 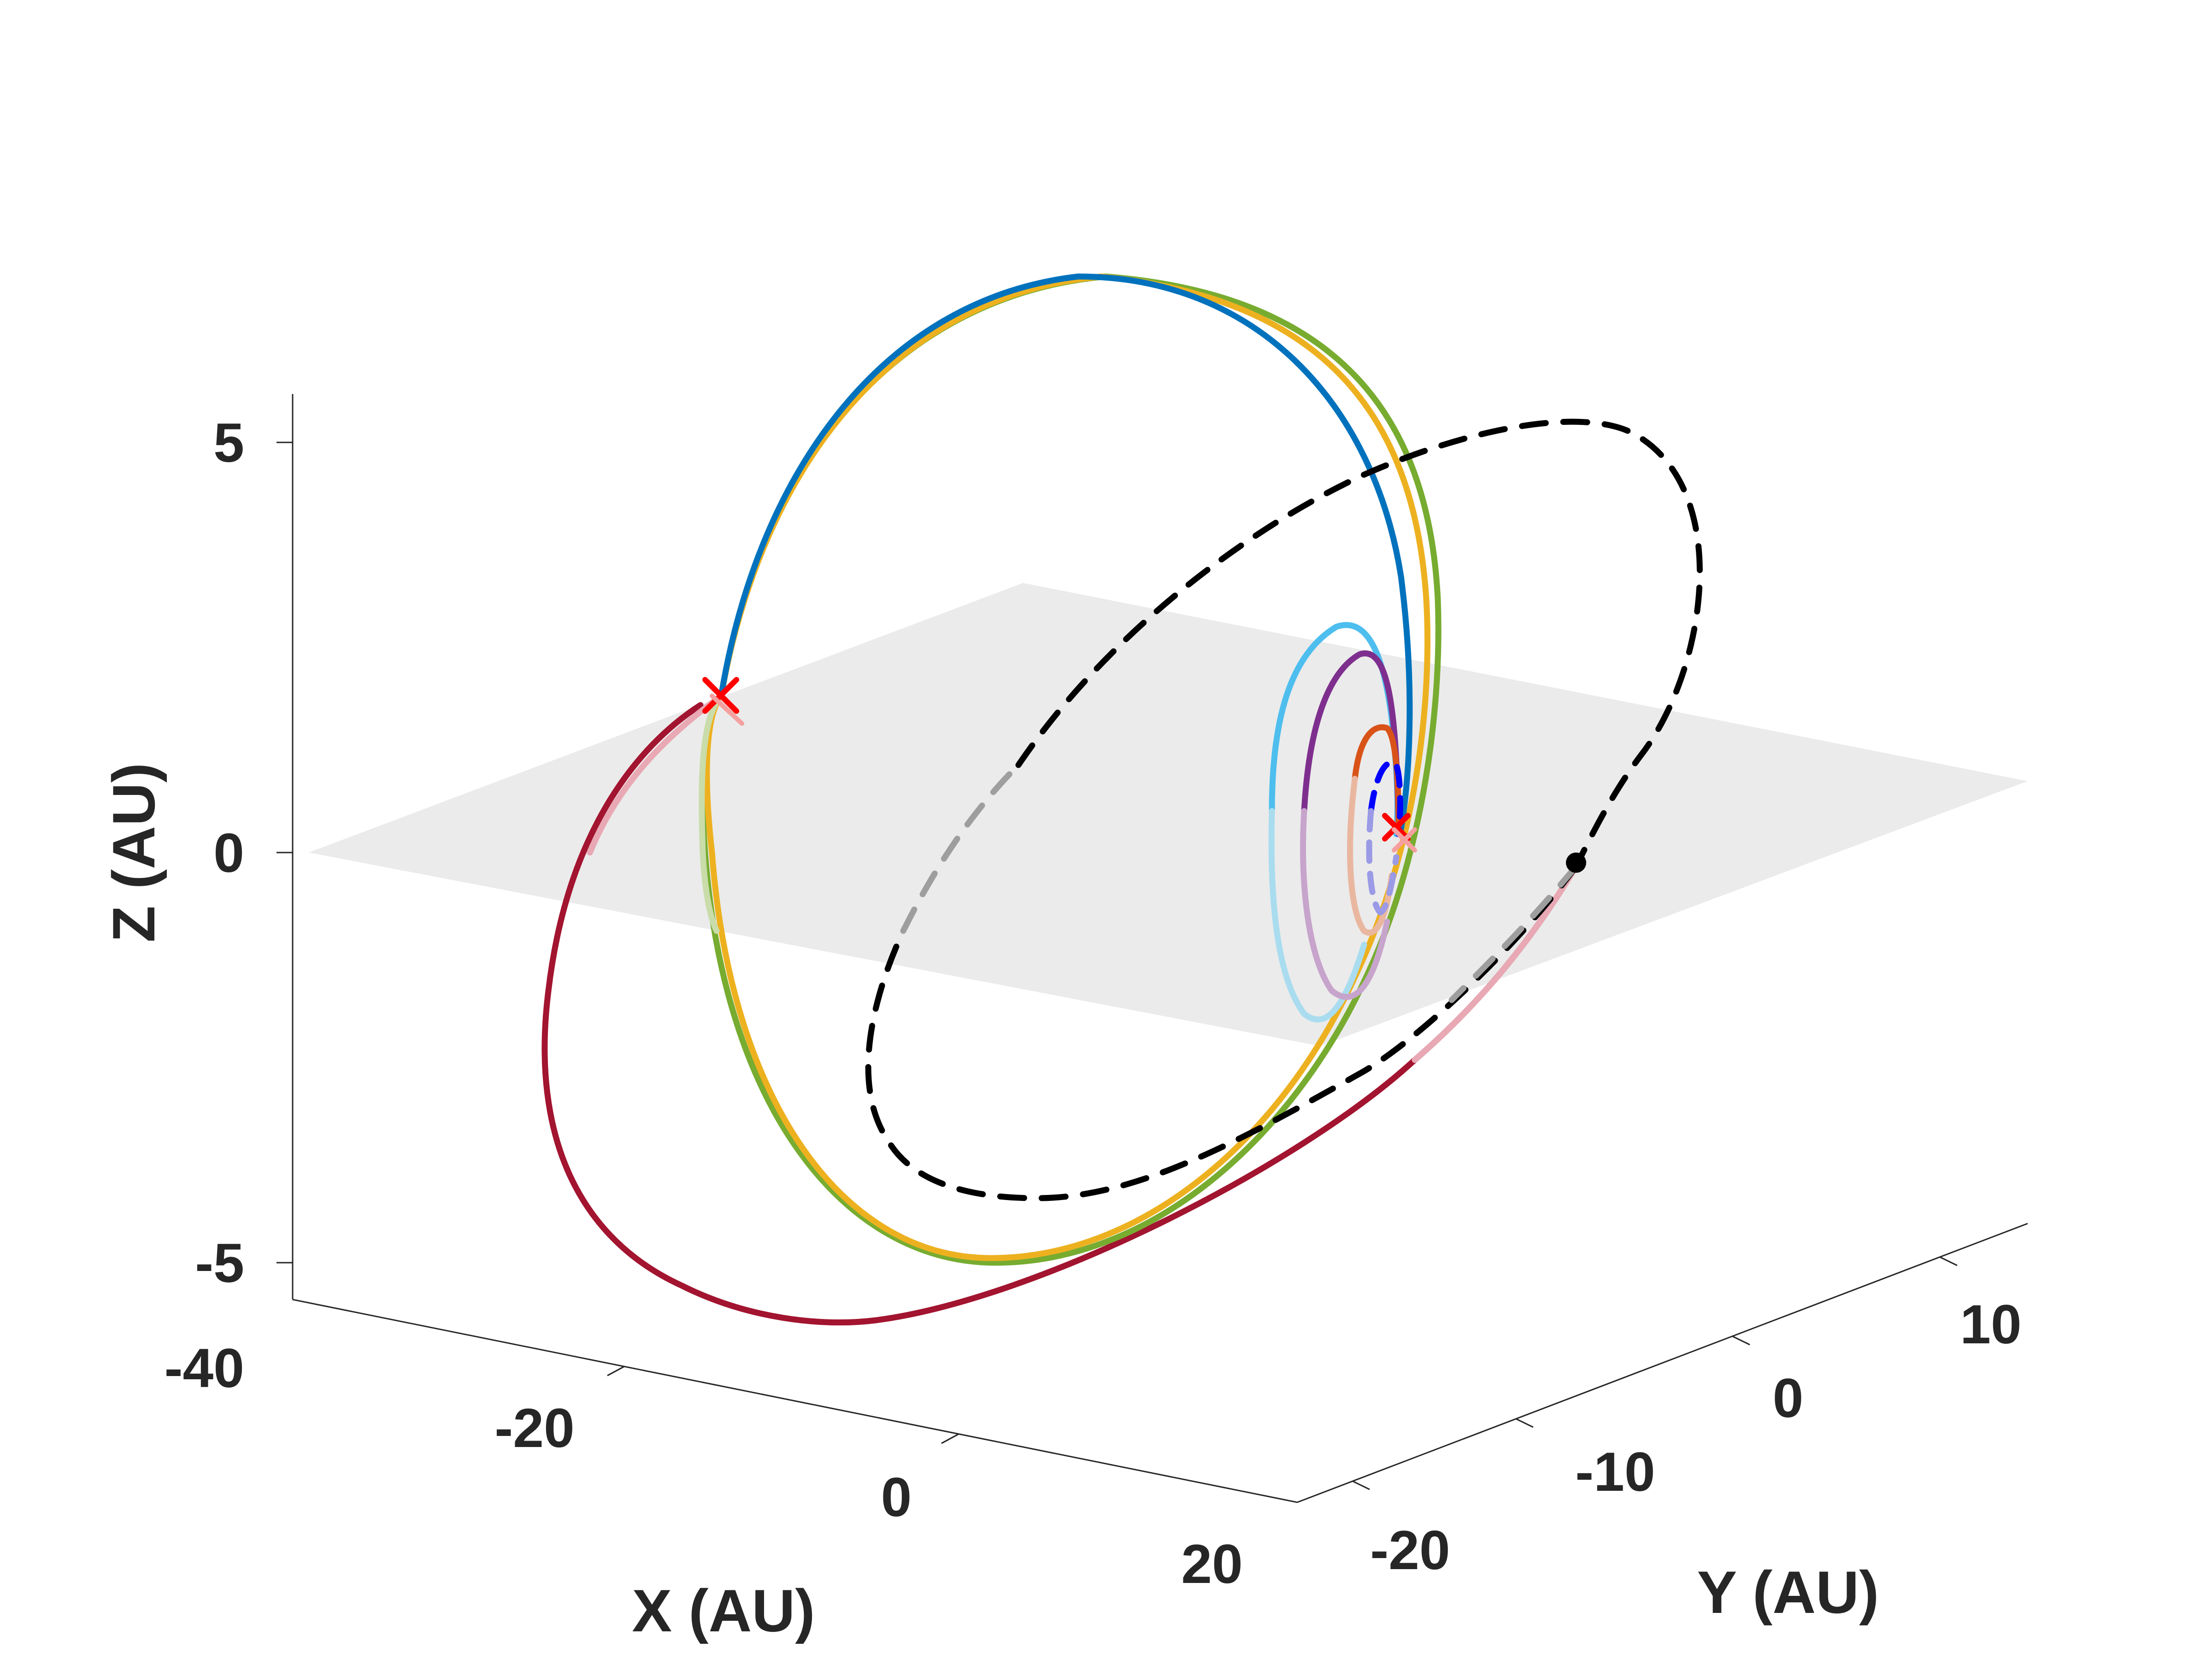 What do you see at coordinates (616, 1371) in the screenshot?
I see `x-tick-m20` at bounding box center [616, 1371].